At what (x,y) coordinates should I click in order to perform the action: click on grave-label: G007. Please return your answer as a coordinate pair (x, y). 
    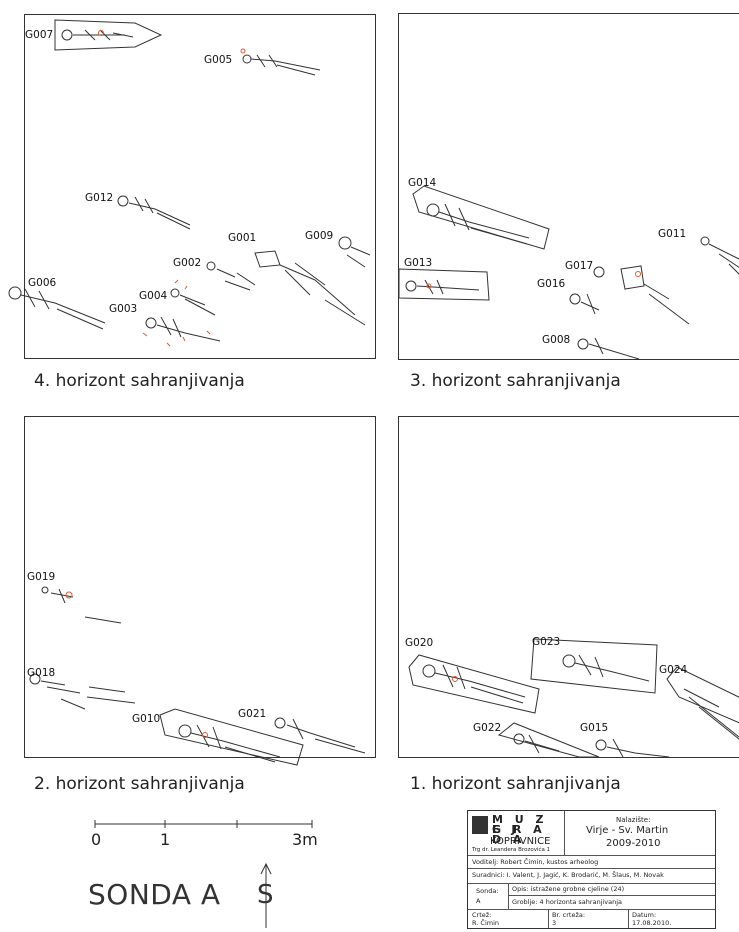
    Looking at the image, I should click on (39, 35).